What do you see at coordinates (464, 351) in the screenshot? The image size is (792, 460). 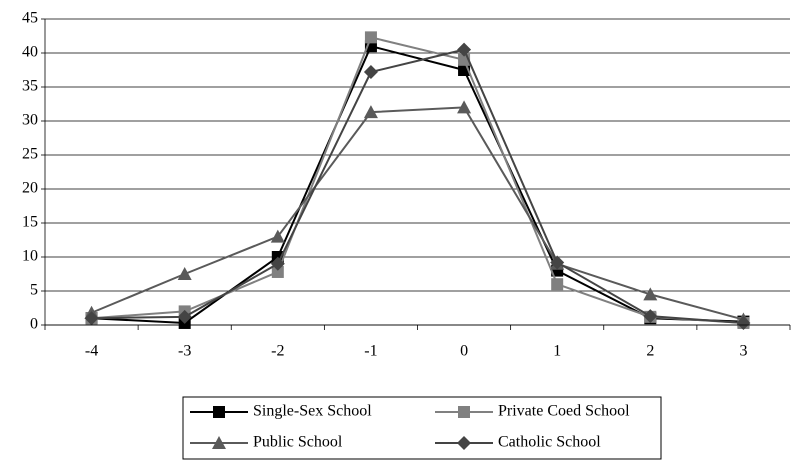 I see `x-tick-label: 0` at bounding box center [464, 351].